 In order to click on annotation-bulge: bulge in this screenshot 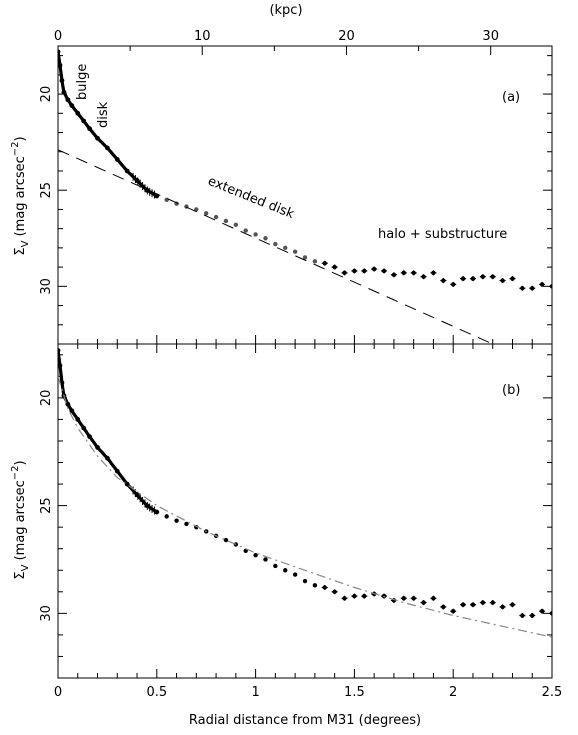, I will do `click(82, 82)`.